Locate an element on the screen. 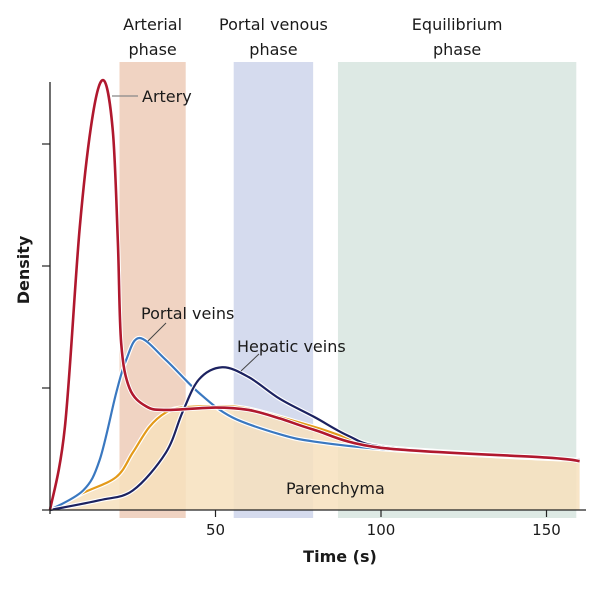  phase-label-equilibrium-phase: phase is located at coordinates (457, 49).